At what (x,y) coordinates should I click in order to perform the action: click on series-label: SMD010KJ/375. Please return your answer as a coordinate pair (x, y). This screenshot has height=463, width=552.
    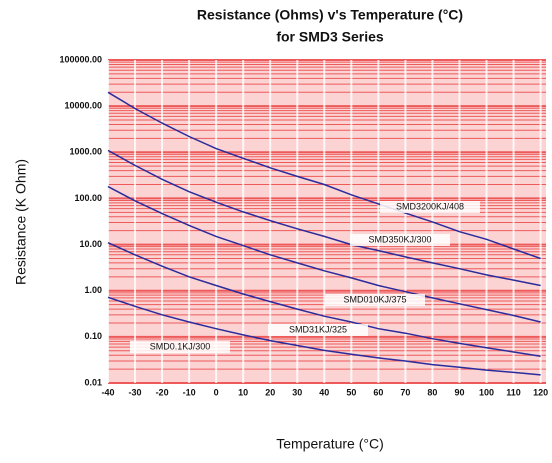
    Looking at the image, I should click on (374, 299).